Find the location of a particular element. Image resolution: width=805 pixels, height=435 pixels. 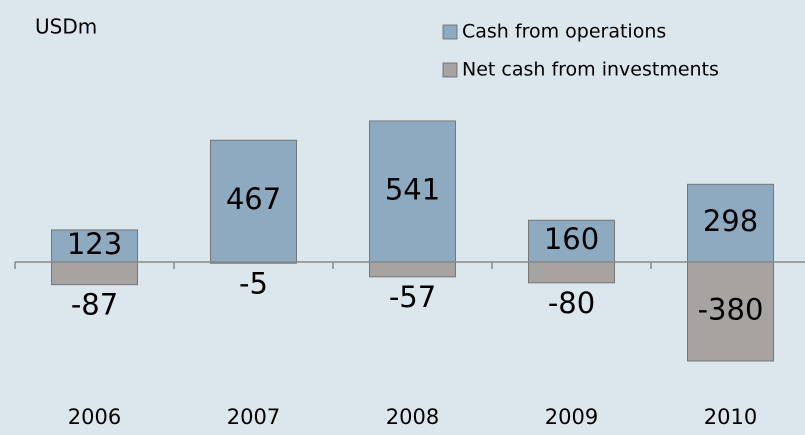

legend-label: Cash from operations is located at coordinates (564, 32).